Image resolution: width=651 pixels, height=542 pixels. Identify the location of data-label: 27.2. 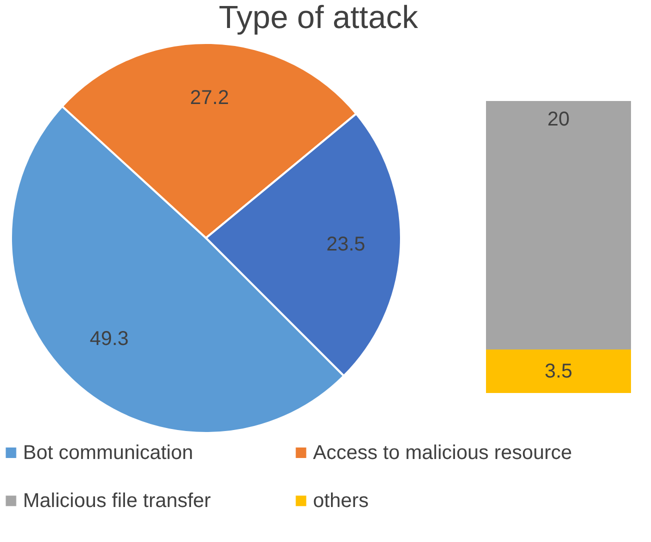
(209, 98).